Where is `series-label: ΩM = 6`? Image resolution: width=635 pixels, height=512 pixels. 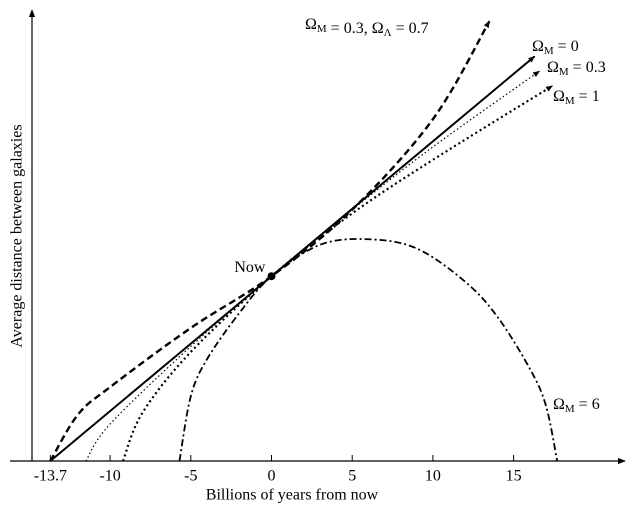
series-label: ΩM = 6 is located at coordinates (576, 405).